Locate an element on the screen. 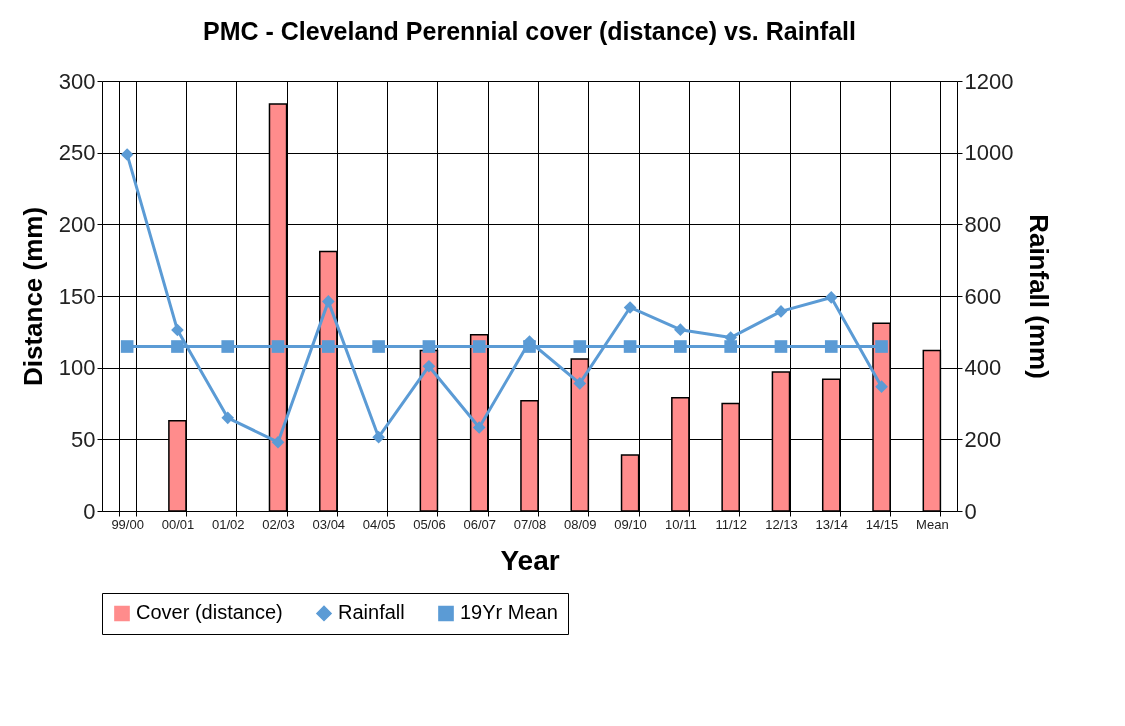 This screenshot has width=1125, height=726. y2-axis-title: Rainfall (mm) is located at coordinates (1039, 296).